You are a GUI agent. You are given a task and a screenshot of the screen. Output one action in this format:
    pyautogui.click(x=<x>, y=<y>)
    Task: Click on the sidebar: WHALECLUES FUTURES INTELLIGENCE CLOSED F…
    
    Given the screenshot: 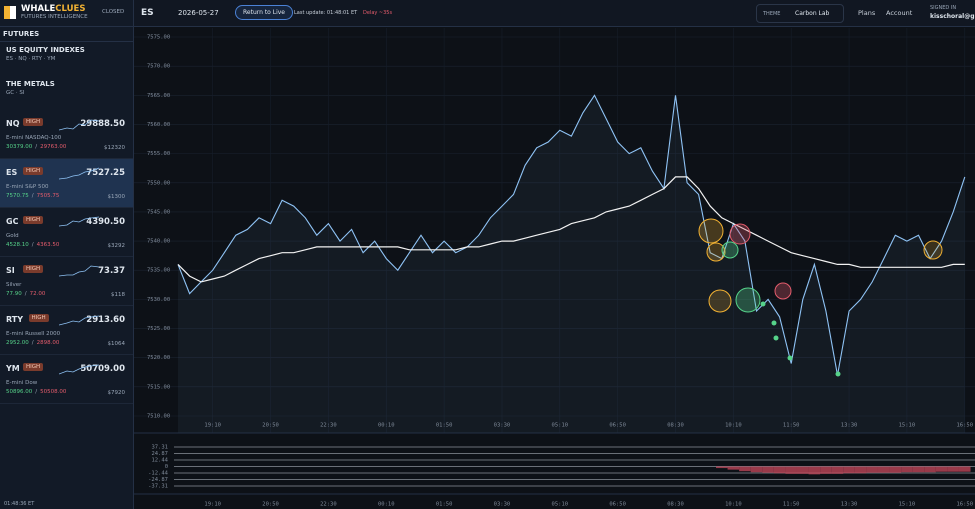 What is the action you would take?
    pyautogui.click(x=67, y=254)
    